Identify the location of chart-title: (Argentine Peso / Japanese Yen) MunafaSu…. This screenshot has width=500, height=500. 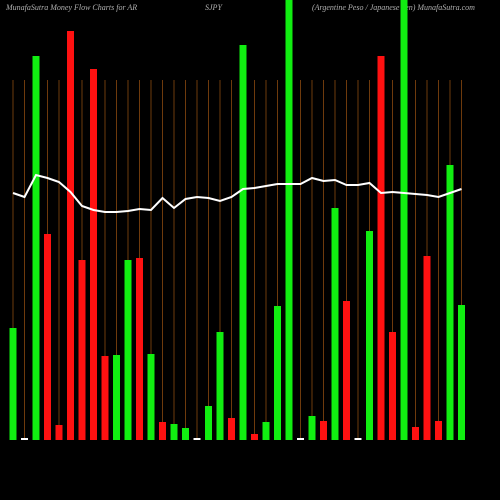
(393, 7).